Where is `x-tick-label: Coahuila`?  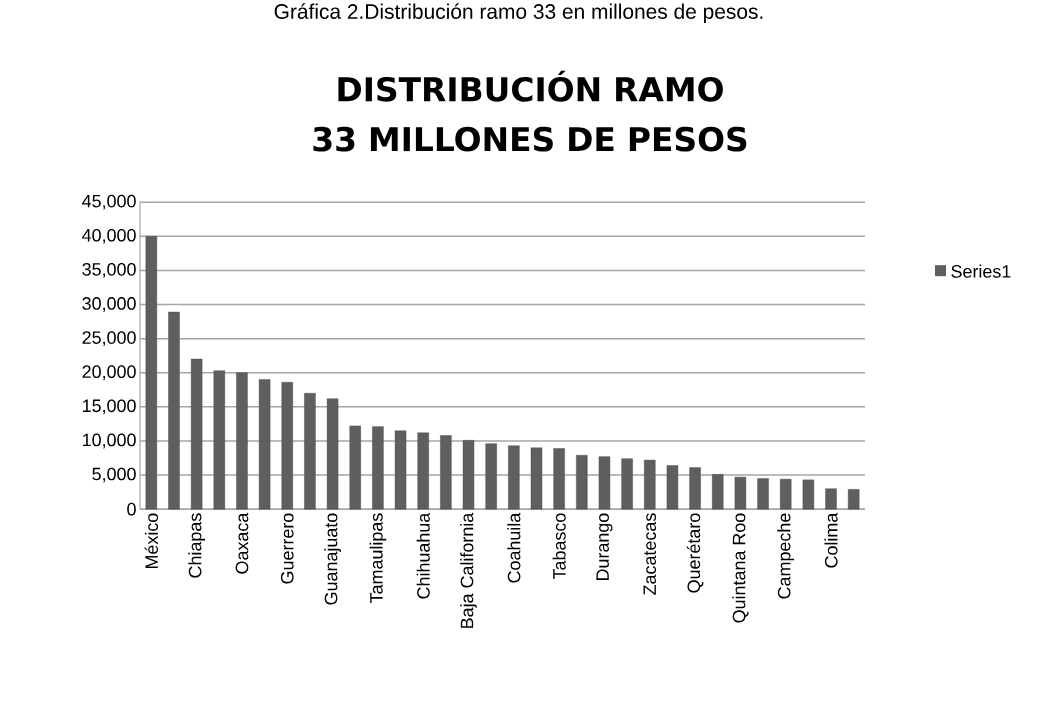 x-tick-label: Coahuila is located at coordinates (514, 547).